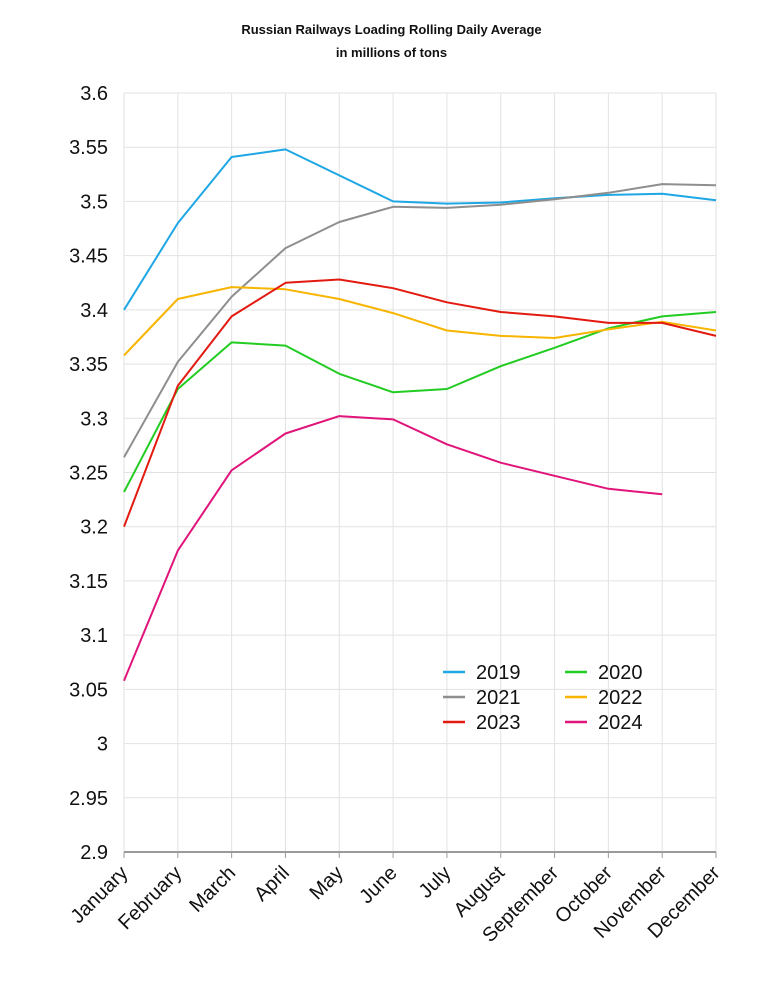 This screenshot has width=783, height=1000. Describe the element at coordinates (88, 365) in the screenshot. I see `y-tick-label: 3.35` at that location.